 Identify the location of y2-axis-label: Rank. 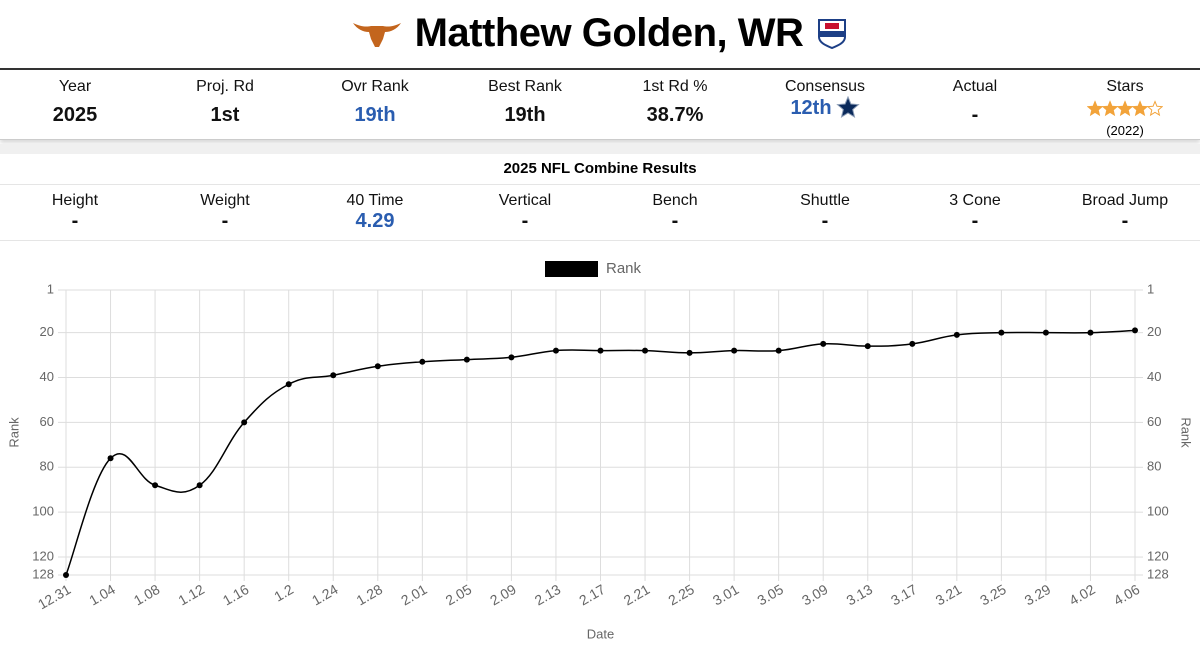
(1186, 432).